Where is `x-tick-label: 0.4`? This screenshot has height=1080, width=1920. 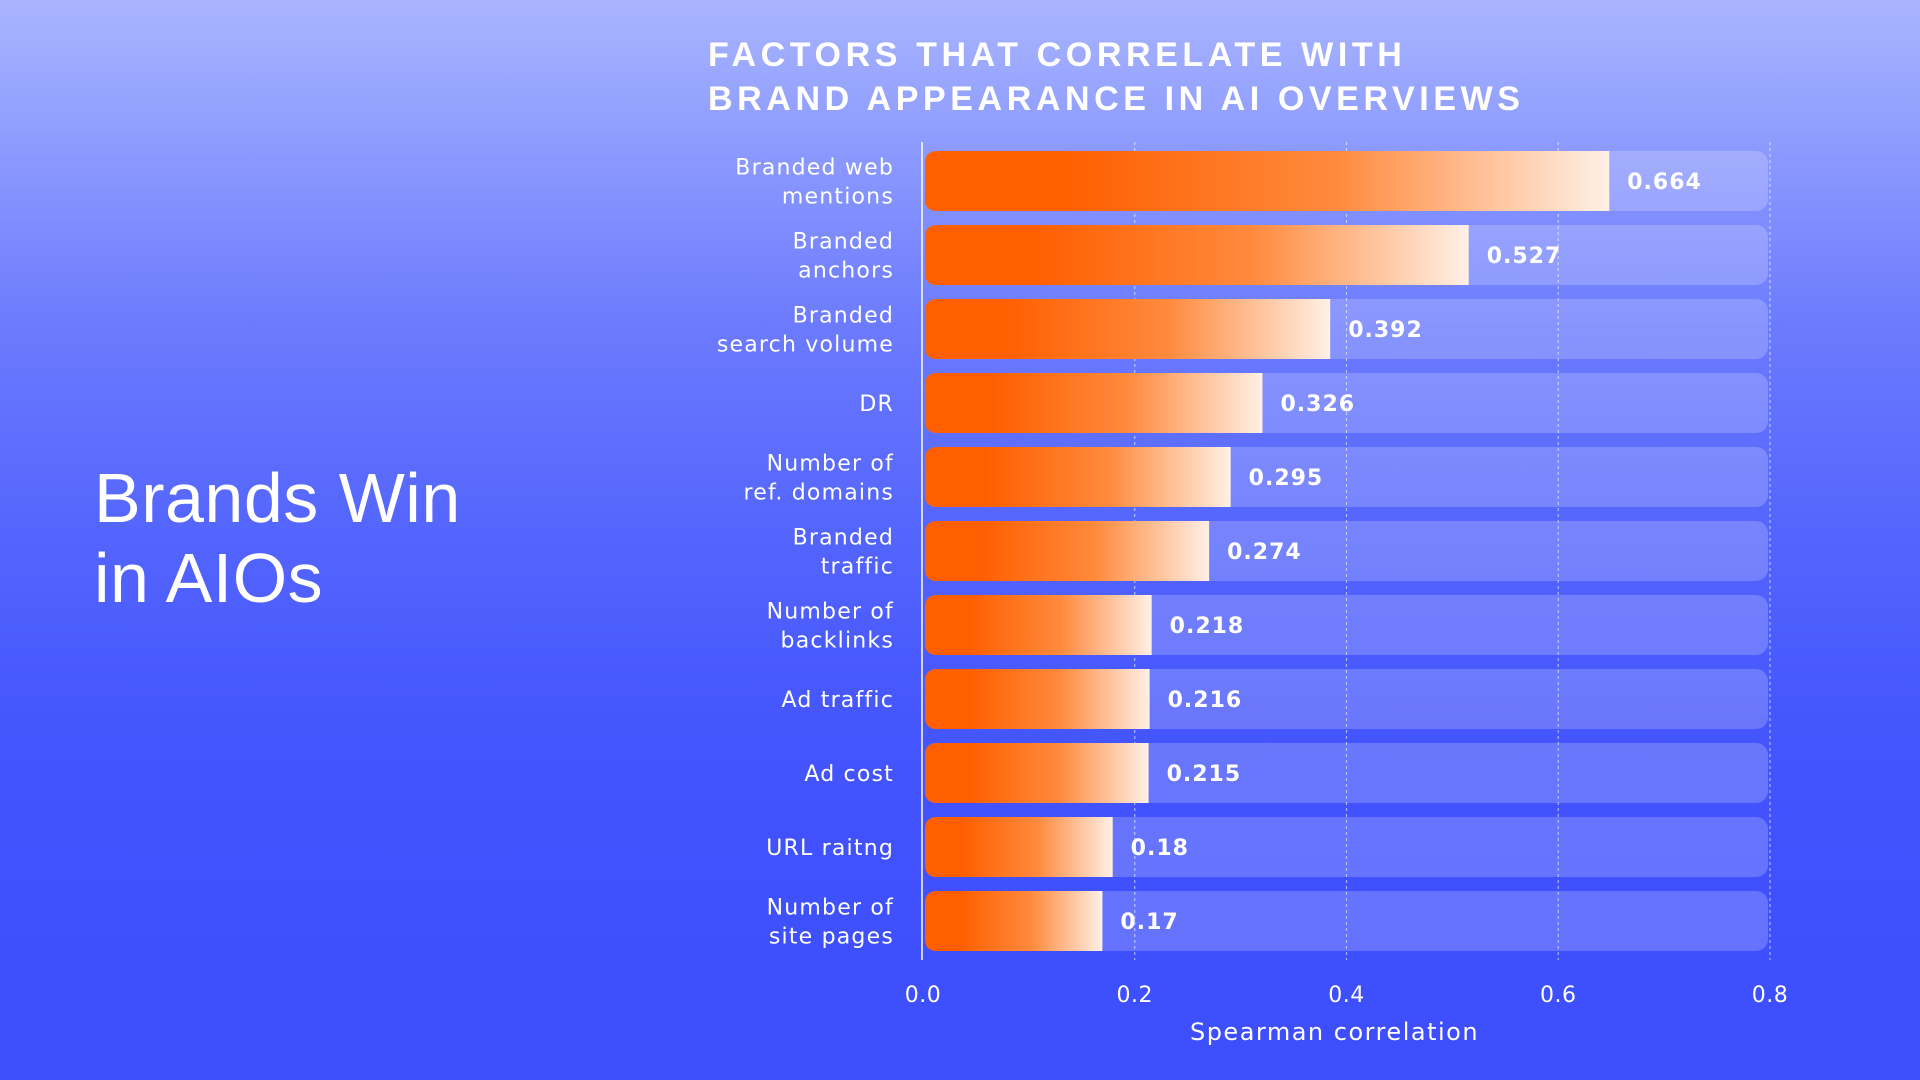
x-tick-label: 0.4 is located at coordinates (1346, 995).